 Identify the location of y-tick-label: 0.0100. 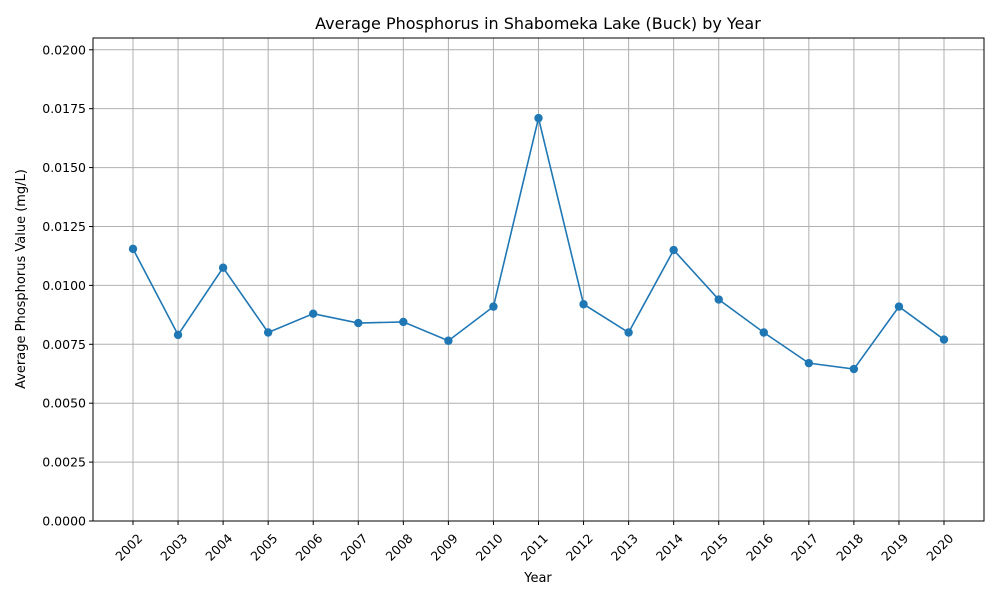
(64, 285).